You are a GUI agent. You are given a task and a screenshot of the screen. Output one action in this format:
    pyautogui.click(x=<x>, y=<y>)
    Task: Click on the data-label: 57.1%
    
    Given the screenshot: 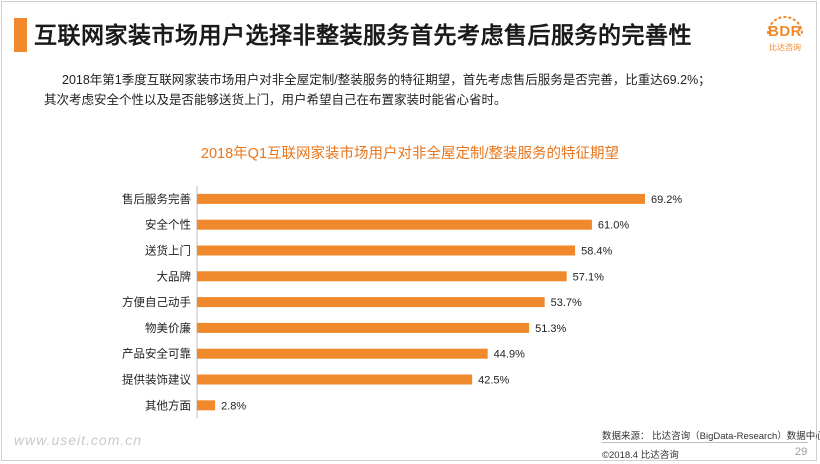 What is the action you would take?
    pyautogui.click(x=588, y=277)
    